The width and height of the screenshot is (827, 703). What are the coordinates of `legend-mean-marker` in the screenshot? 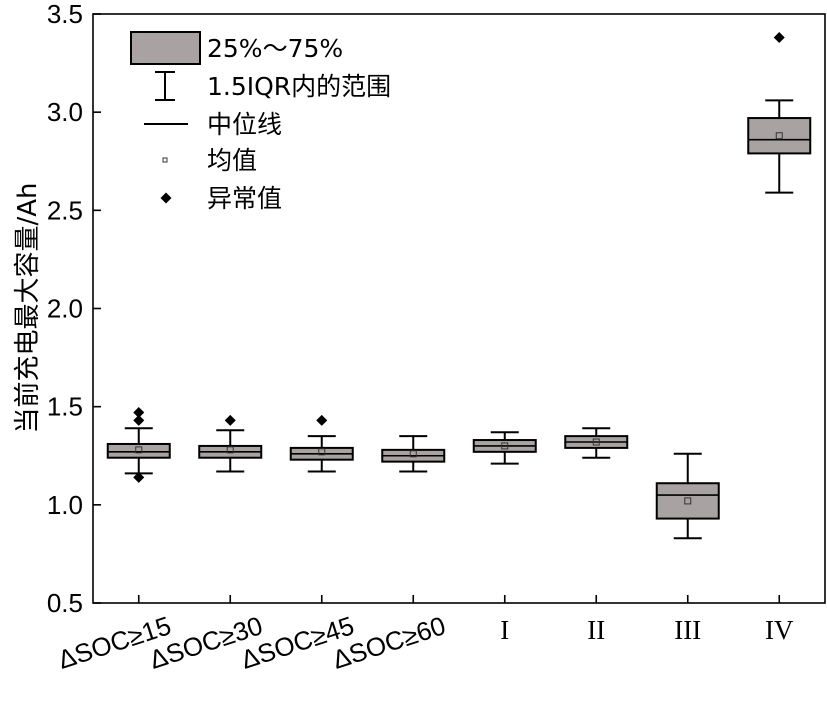 It's located at (165, 160).